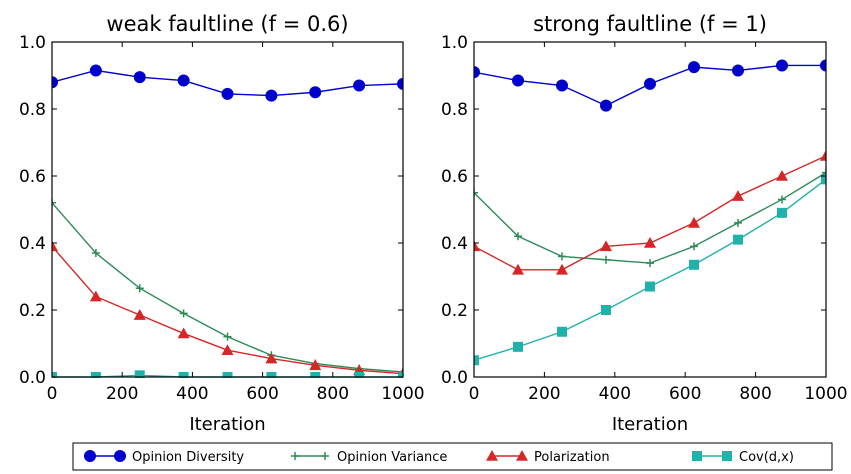 The image size is (851, 474). I want to click on y-tick-label: 0.8, so click(454, 110).